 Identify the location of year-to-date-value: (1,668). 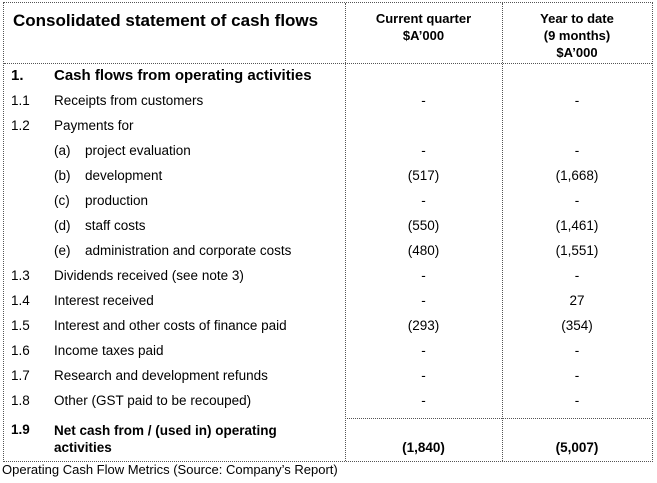
(577, 175).